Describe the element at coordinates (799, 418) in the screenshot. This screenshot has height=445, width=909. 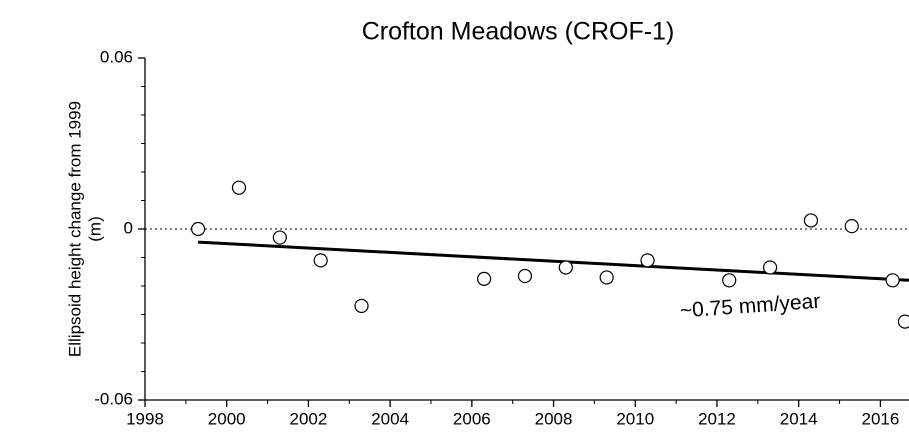
I see `x-tick-label: 2014` at that location.